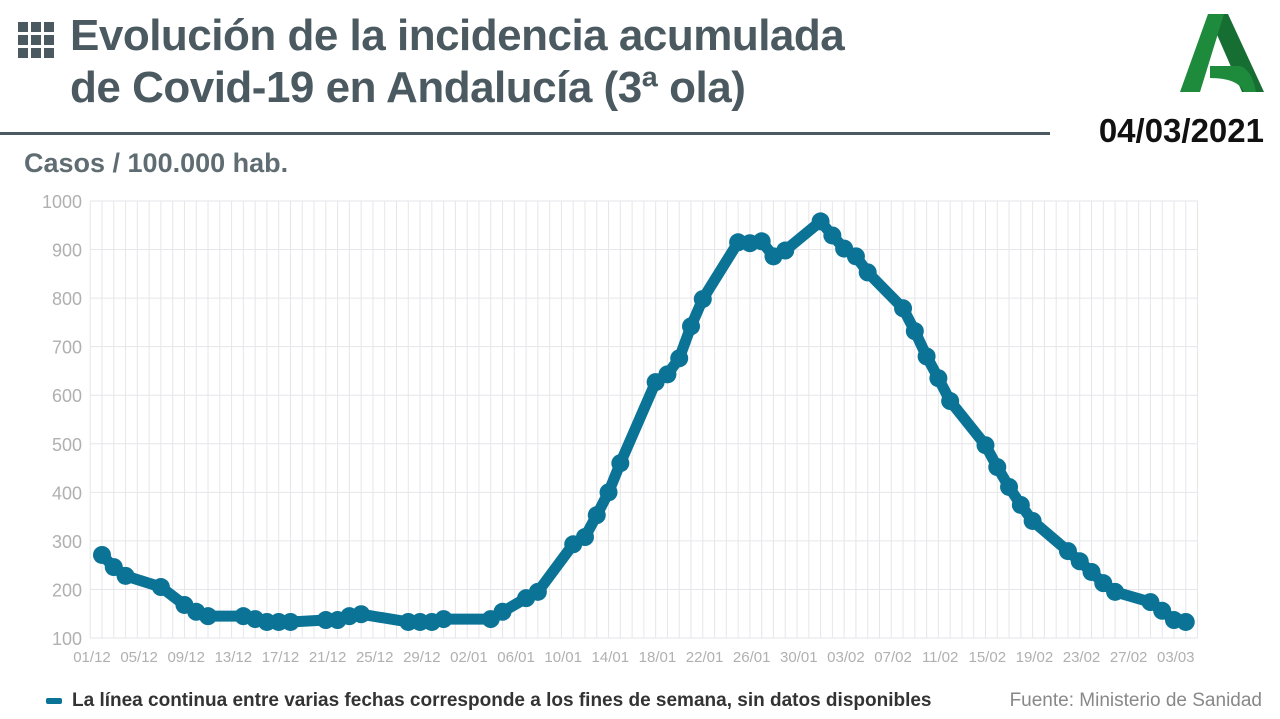 This screenshot has height=719, width=1280. I want to click on y-tick-label: 500, so click(67, 445).